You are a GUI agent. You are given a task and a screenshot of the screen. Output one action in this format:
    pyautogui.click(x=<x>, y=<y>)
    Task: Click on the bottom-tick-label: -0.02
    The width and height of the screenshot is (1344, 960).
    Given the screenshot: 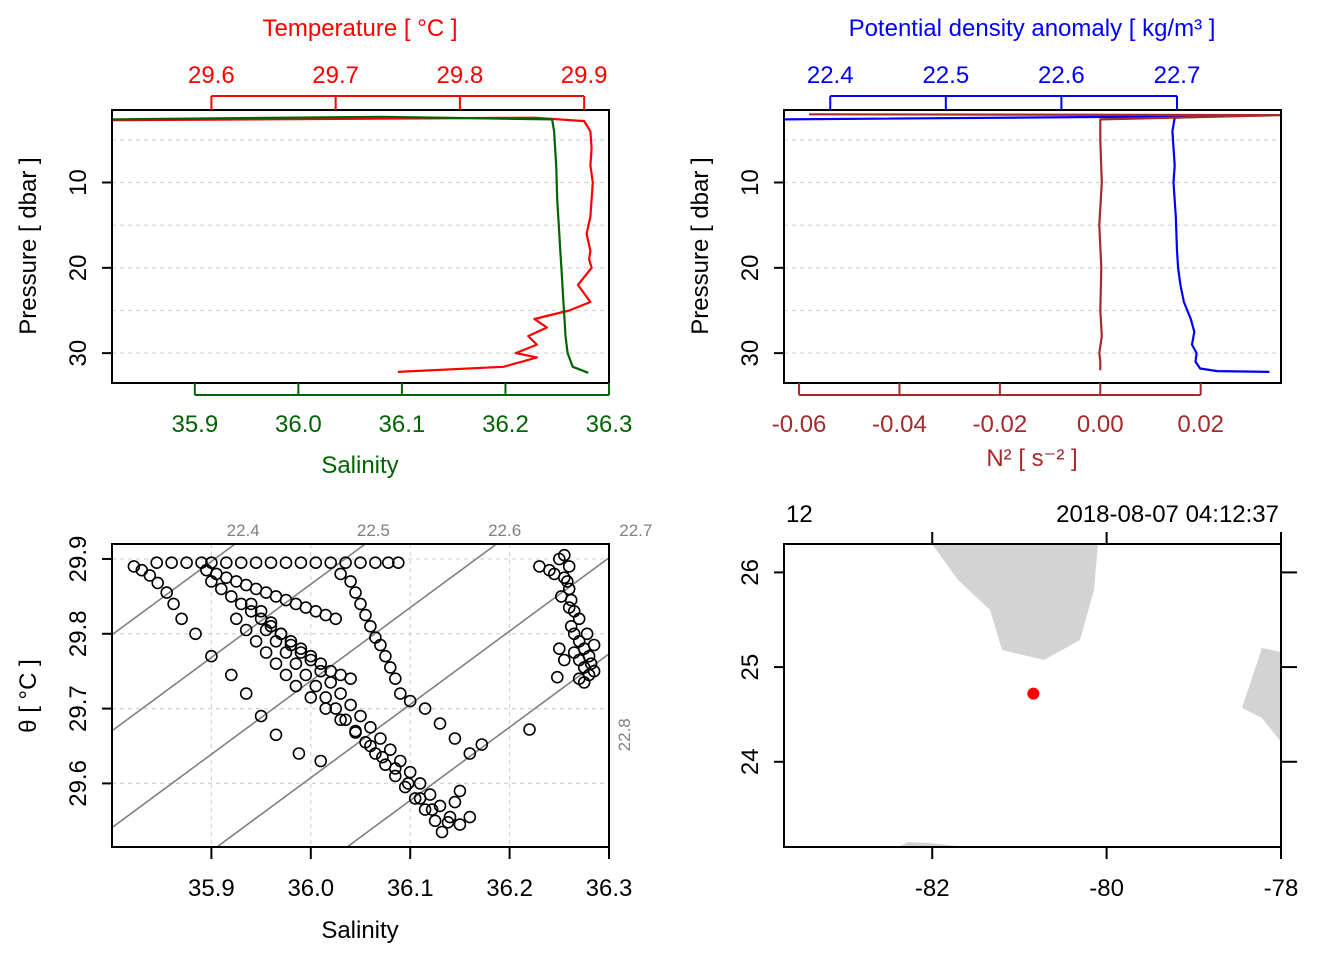 What is the action you would take?
    pyautogui.click(x=1000, y=424)
    